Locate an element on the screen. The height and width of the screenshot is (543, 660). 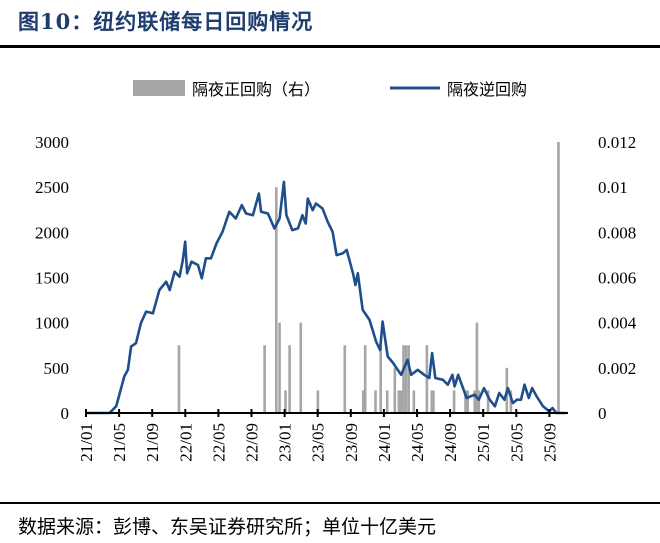
figure-title: 图10：纽约联储每日回购情况 is located at coordinates (166, 21).